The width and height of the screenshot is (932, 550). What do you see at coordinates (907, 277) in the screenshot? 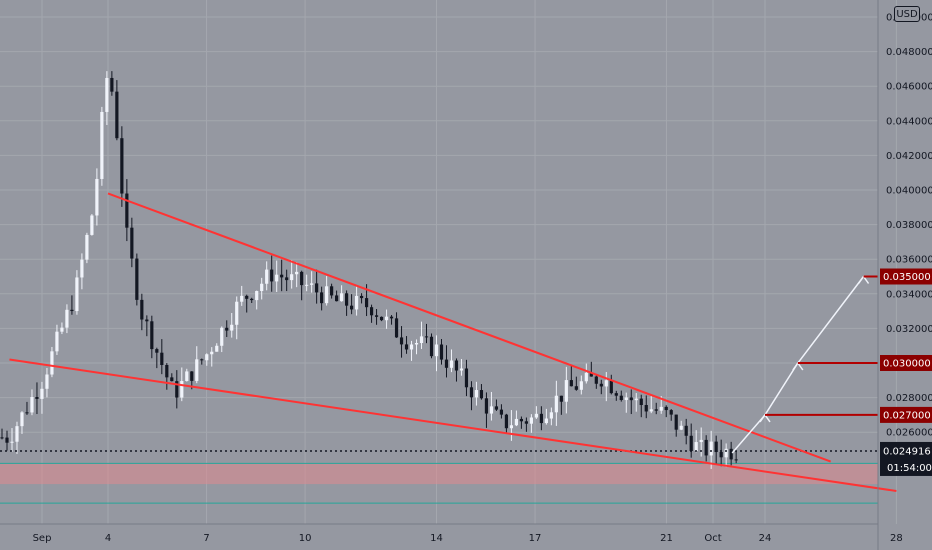
I see `target-price-label: 0.035000` at bounding box center [907, 277].